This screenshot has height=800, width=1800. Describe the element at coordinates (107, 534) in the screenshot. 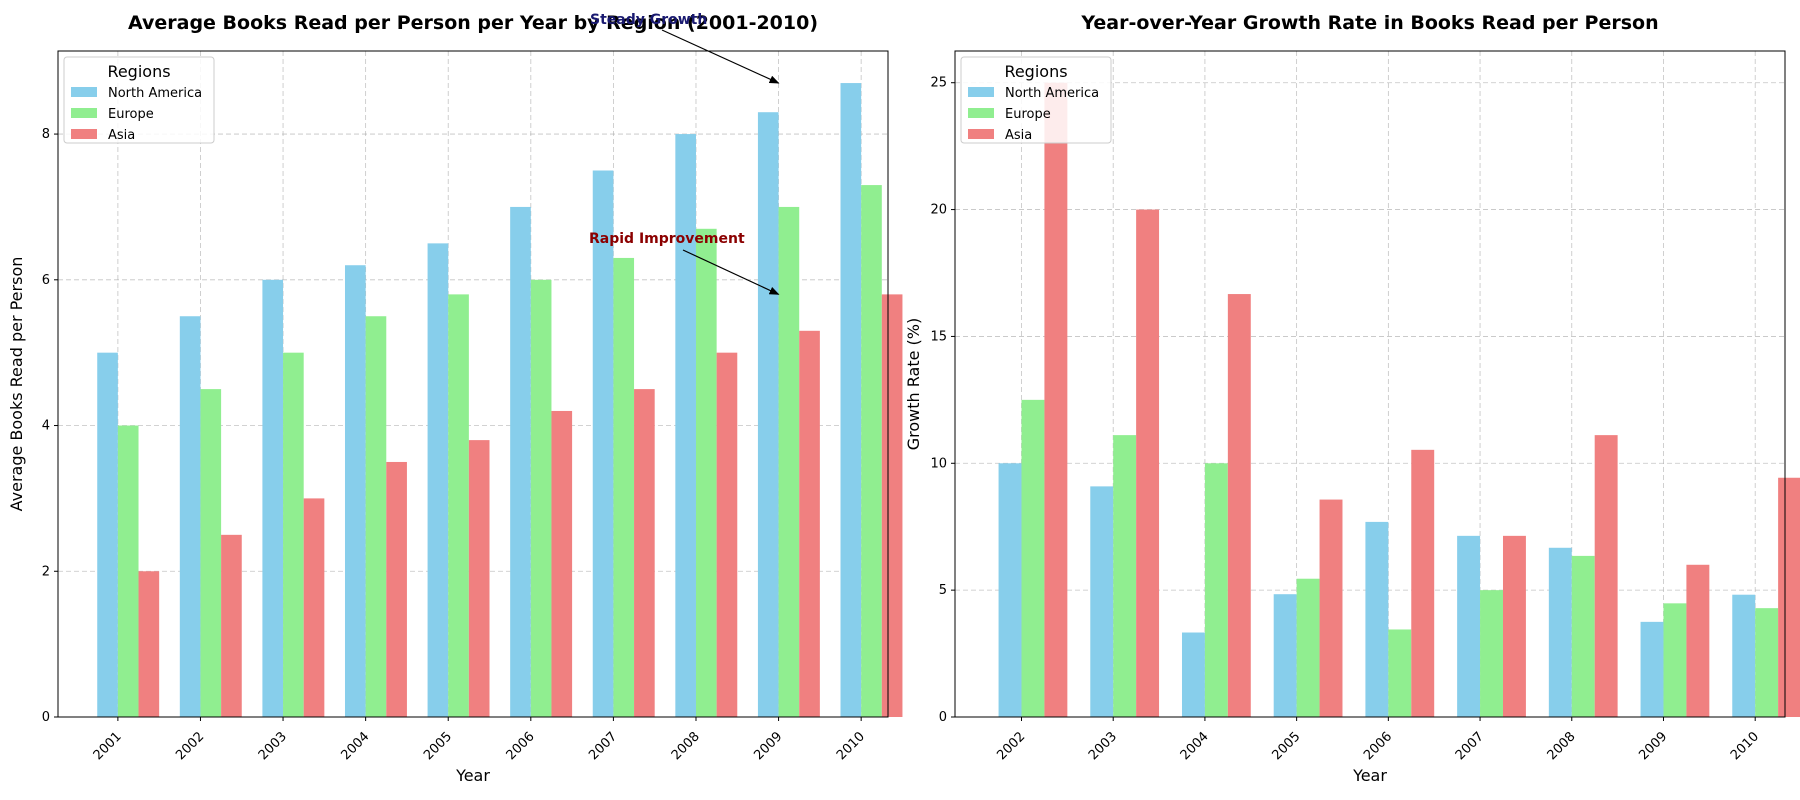

I see `bar-north-america-2001` at that location.